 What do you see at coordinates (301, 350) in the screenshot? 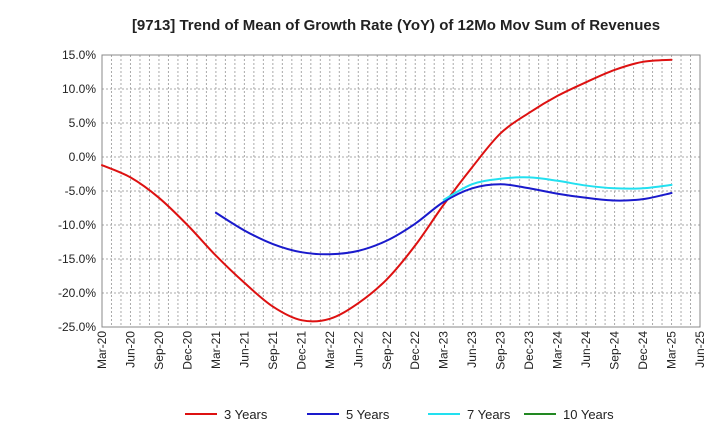
I see `x-tick-label: Dec-21` at bounding box center [301, 350].